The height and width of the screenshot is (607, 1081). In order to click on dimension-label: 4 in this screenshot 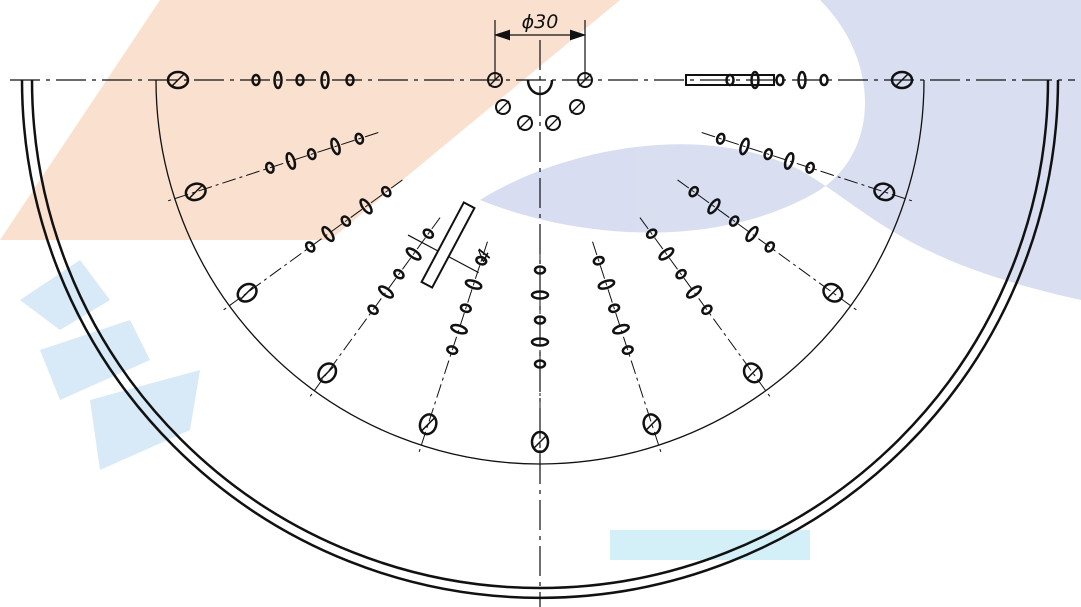, I will do `click(483, 255)`.